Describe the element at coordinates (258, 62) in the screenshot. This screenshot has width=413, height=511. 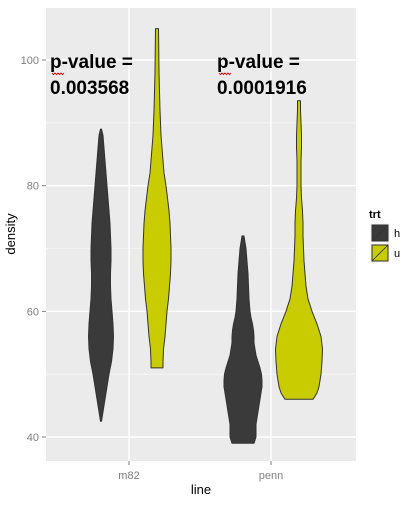
I see `p-value-label-penn: p-value =` at that location.